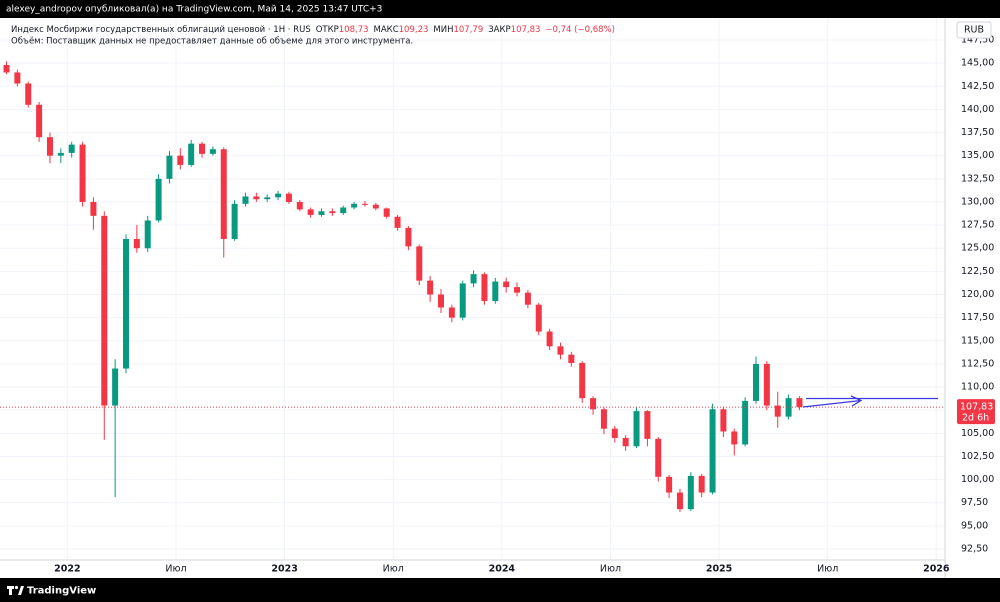  Describe the element at coordinates (284, 569) in the screenshot. I see `x-tick-label: 2023` at that location.